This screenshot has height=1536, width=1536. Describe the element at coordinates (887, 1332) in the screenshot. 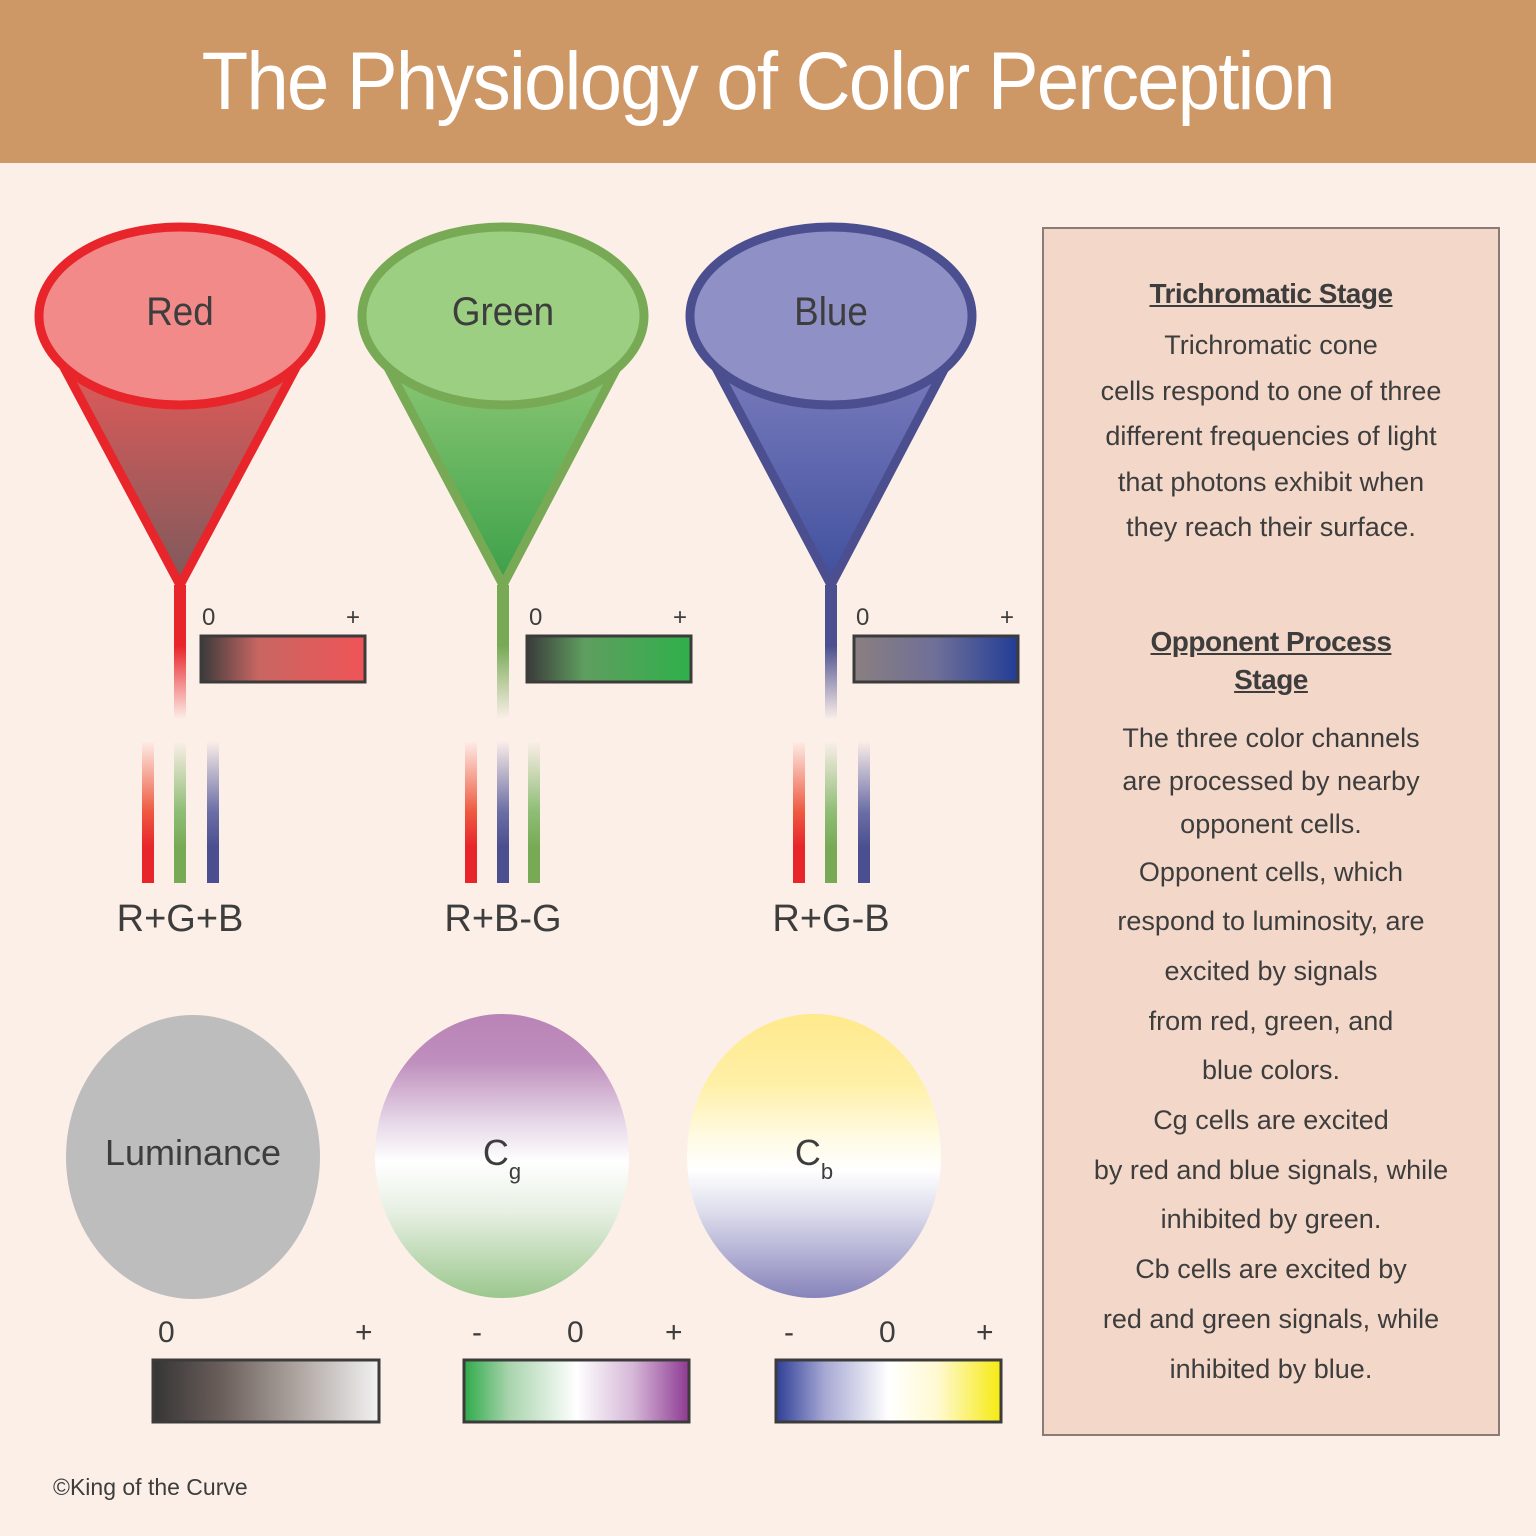

I see `cb-scale-zero: 0` at that location.